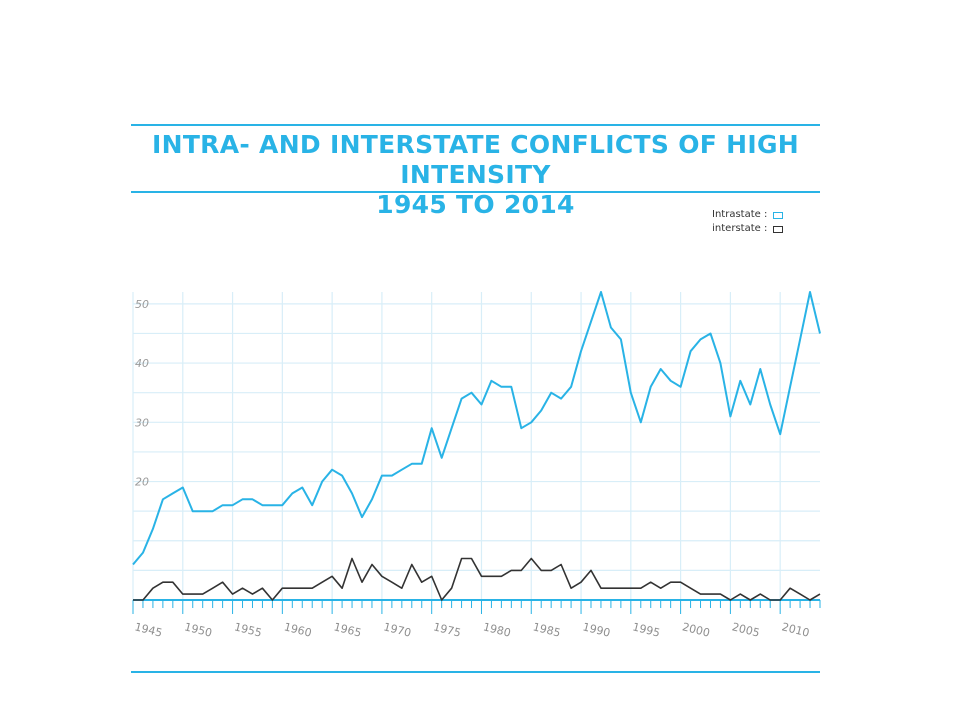  I want to click on legend-entry-1: interstate :, so click(748, 229).